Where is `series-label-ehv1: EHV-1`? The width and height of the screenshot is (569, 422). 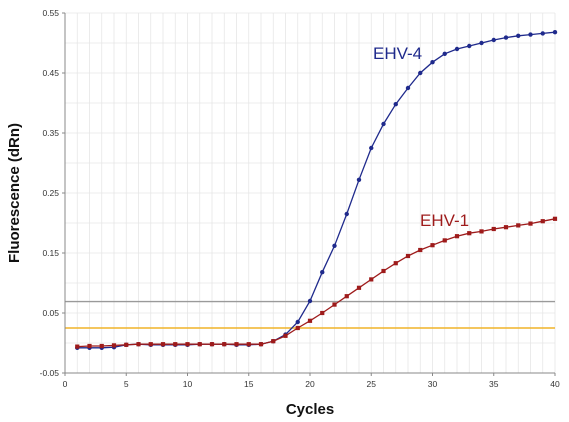 series-label-ehv1: EHV-1 is located at coordinates (444, 220).